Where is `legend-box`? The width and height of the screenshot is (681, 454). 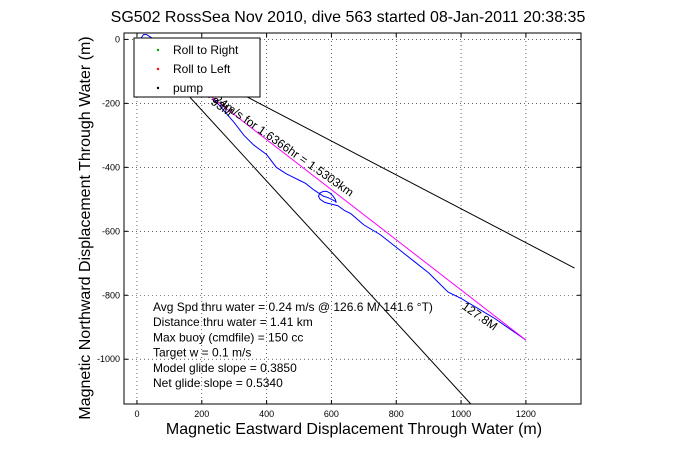
legend-box is located at coordinates (197, 67).